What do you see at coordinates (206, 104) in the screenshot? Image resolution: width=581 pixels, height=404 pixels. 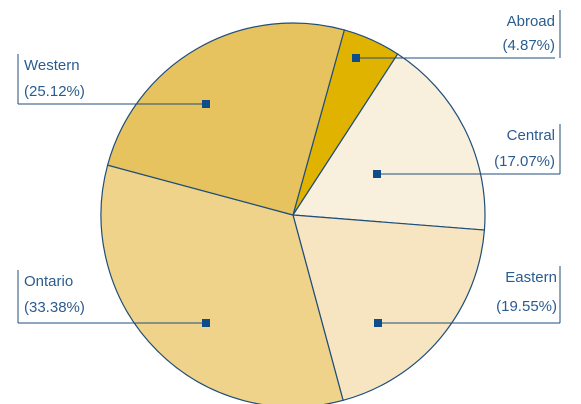 I see `slice-marker-western` at bounding box center [206, 104].